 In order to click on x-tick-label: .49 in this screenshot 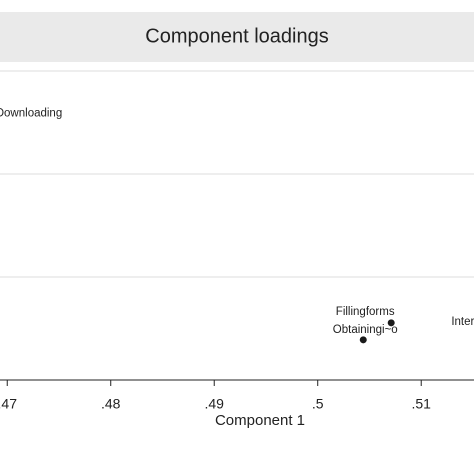, I will do `click(214, 404)`.